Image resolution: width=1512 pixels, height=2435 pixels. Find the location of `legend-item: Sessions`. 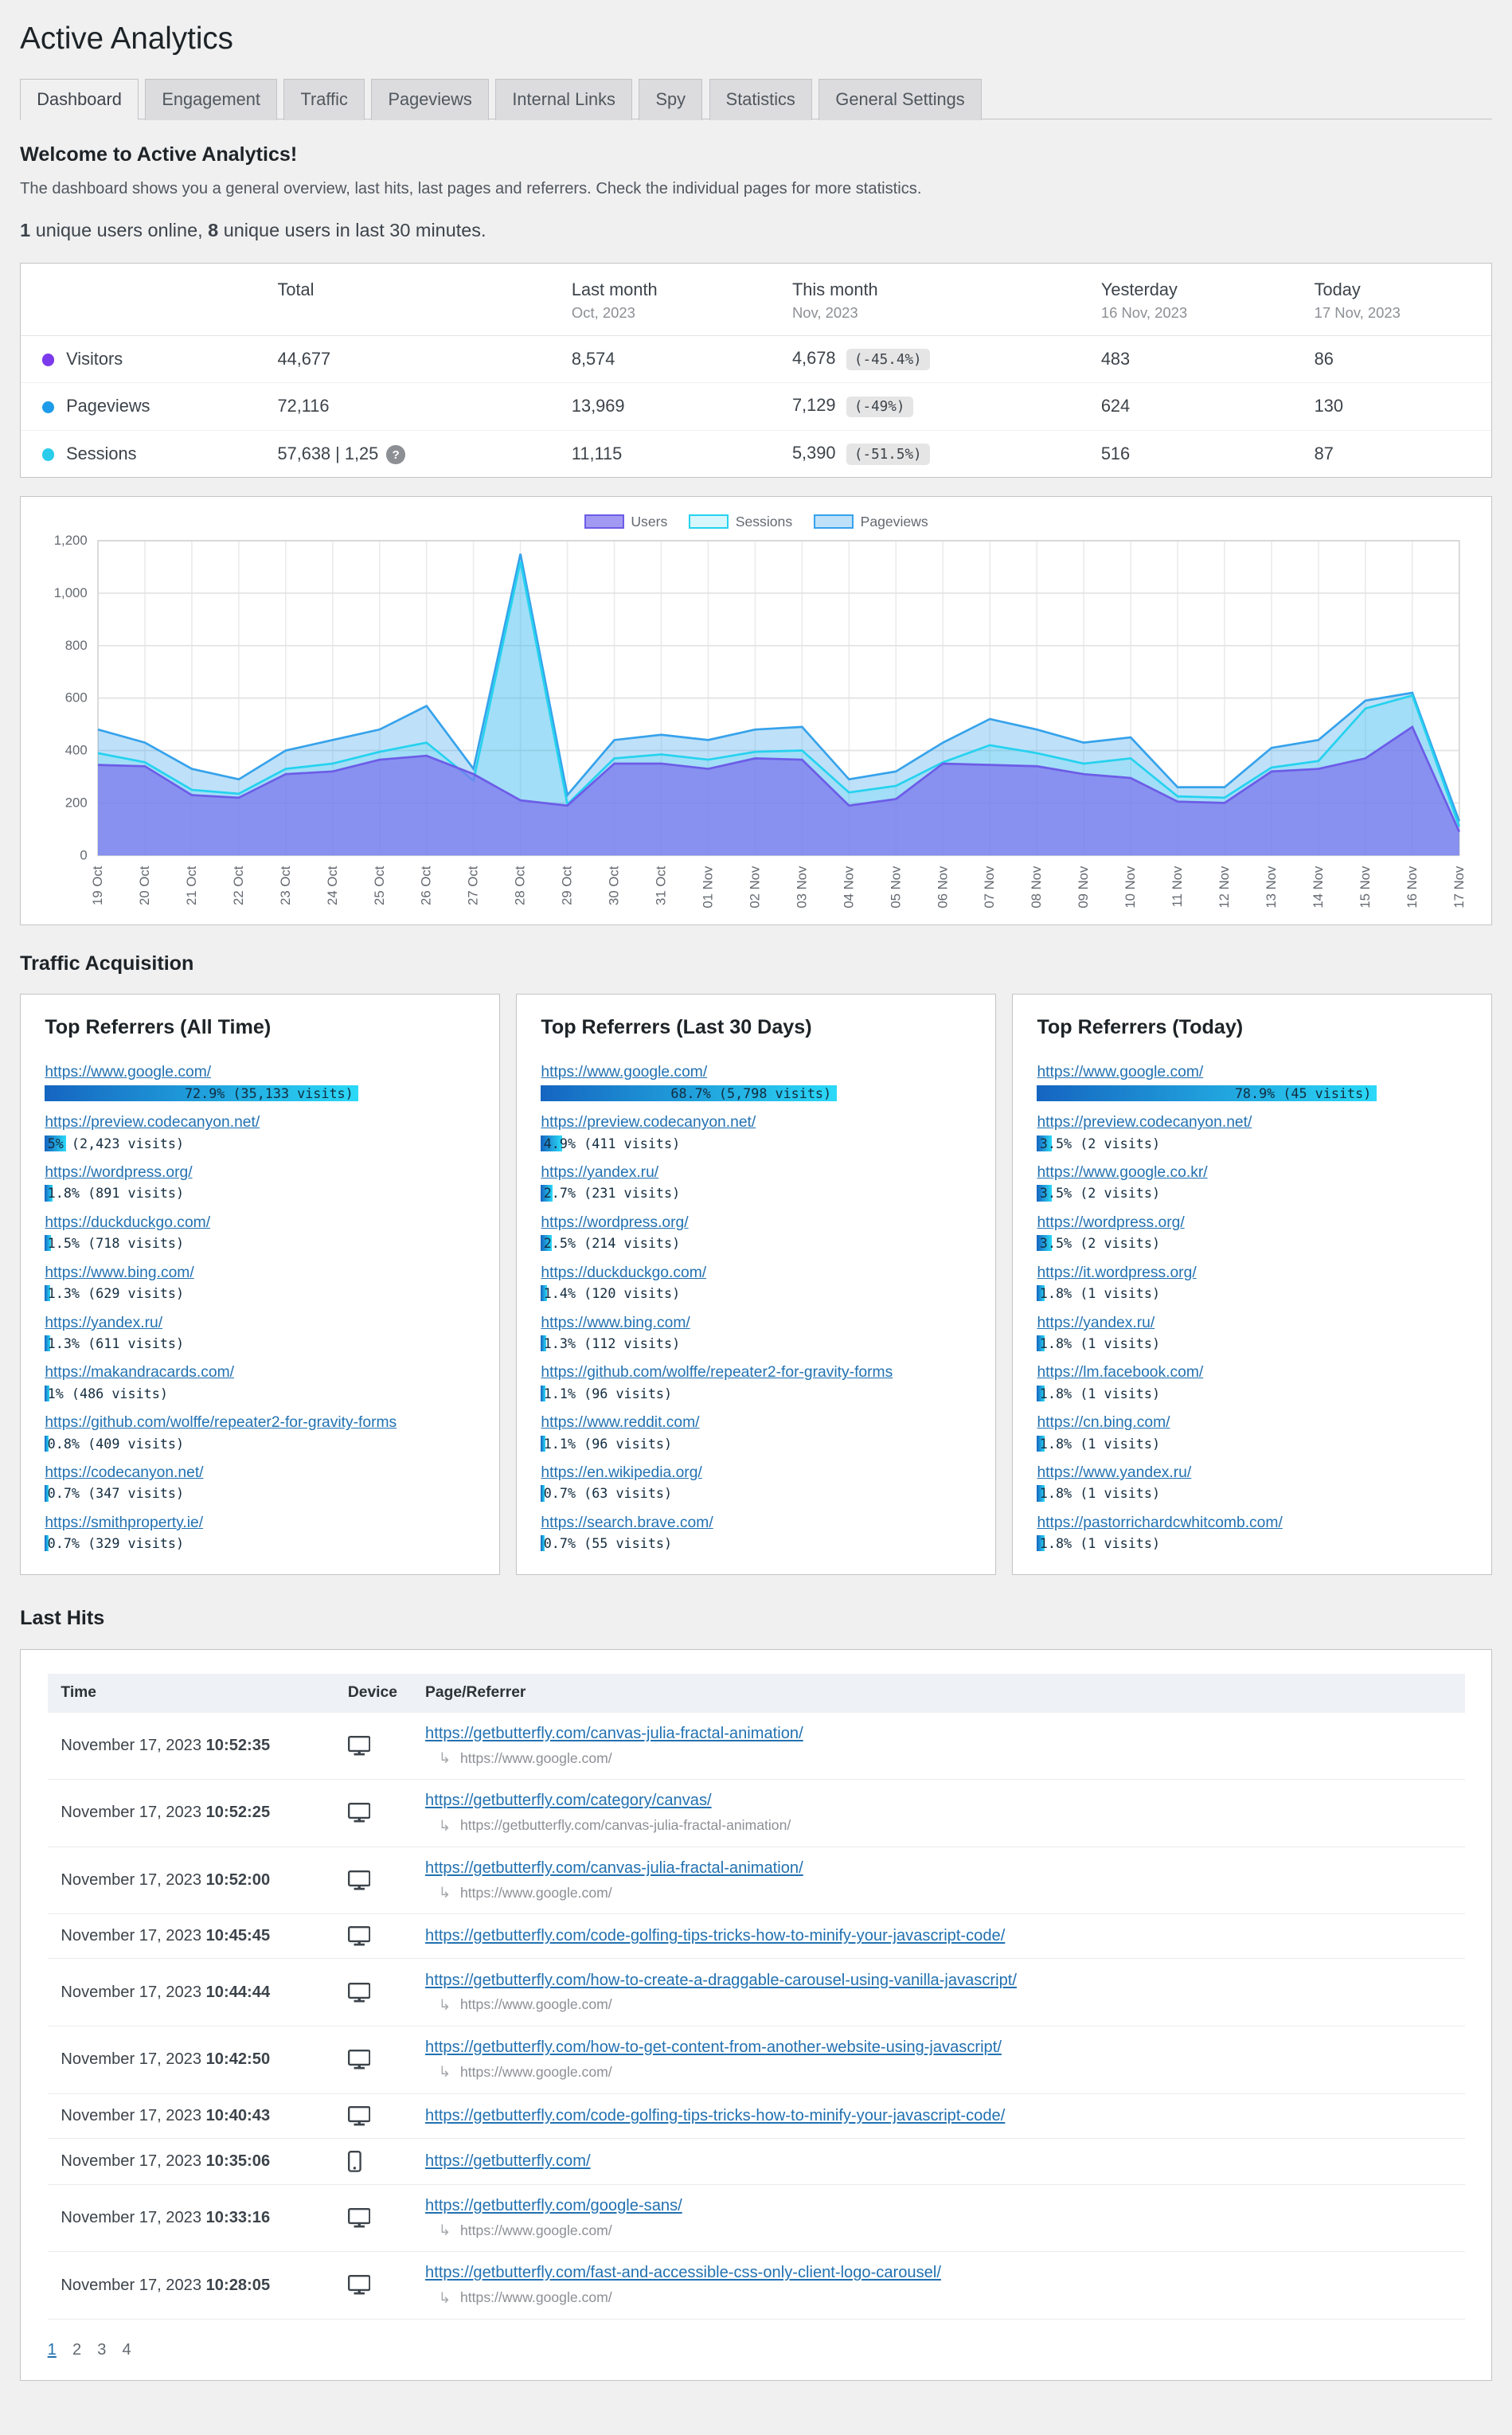

legend-item: Sessions is located at coordinates (740, 522).